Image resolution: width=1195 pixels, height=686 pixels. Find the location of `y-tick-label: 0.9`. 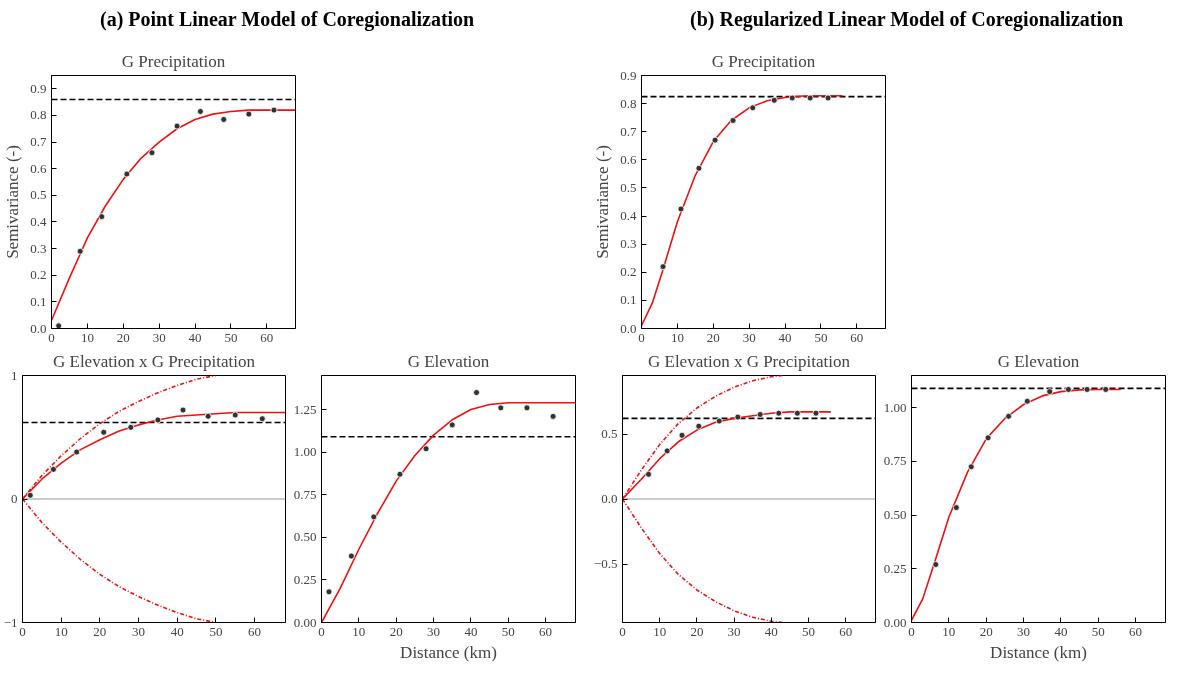

y-tick-label: 0.9 is located at coordinates (628, 75).